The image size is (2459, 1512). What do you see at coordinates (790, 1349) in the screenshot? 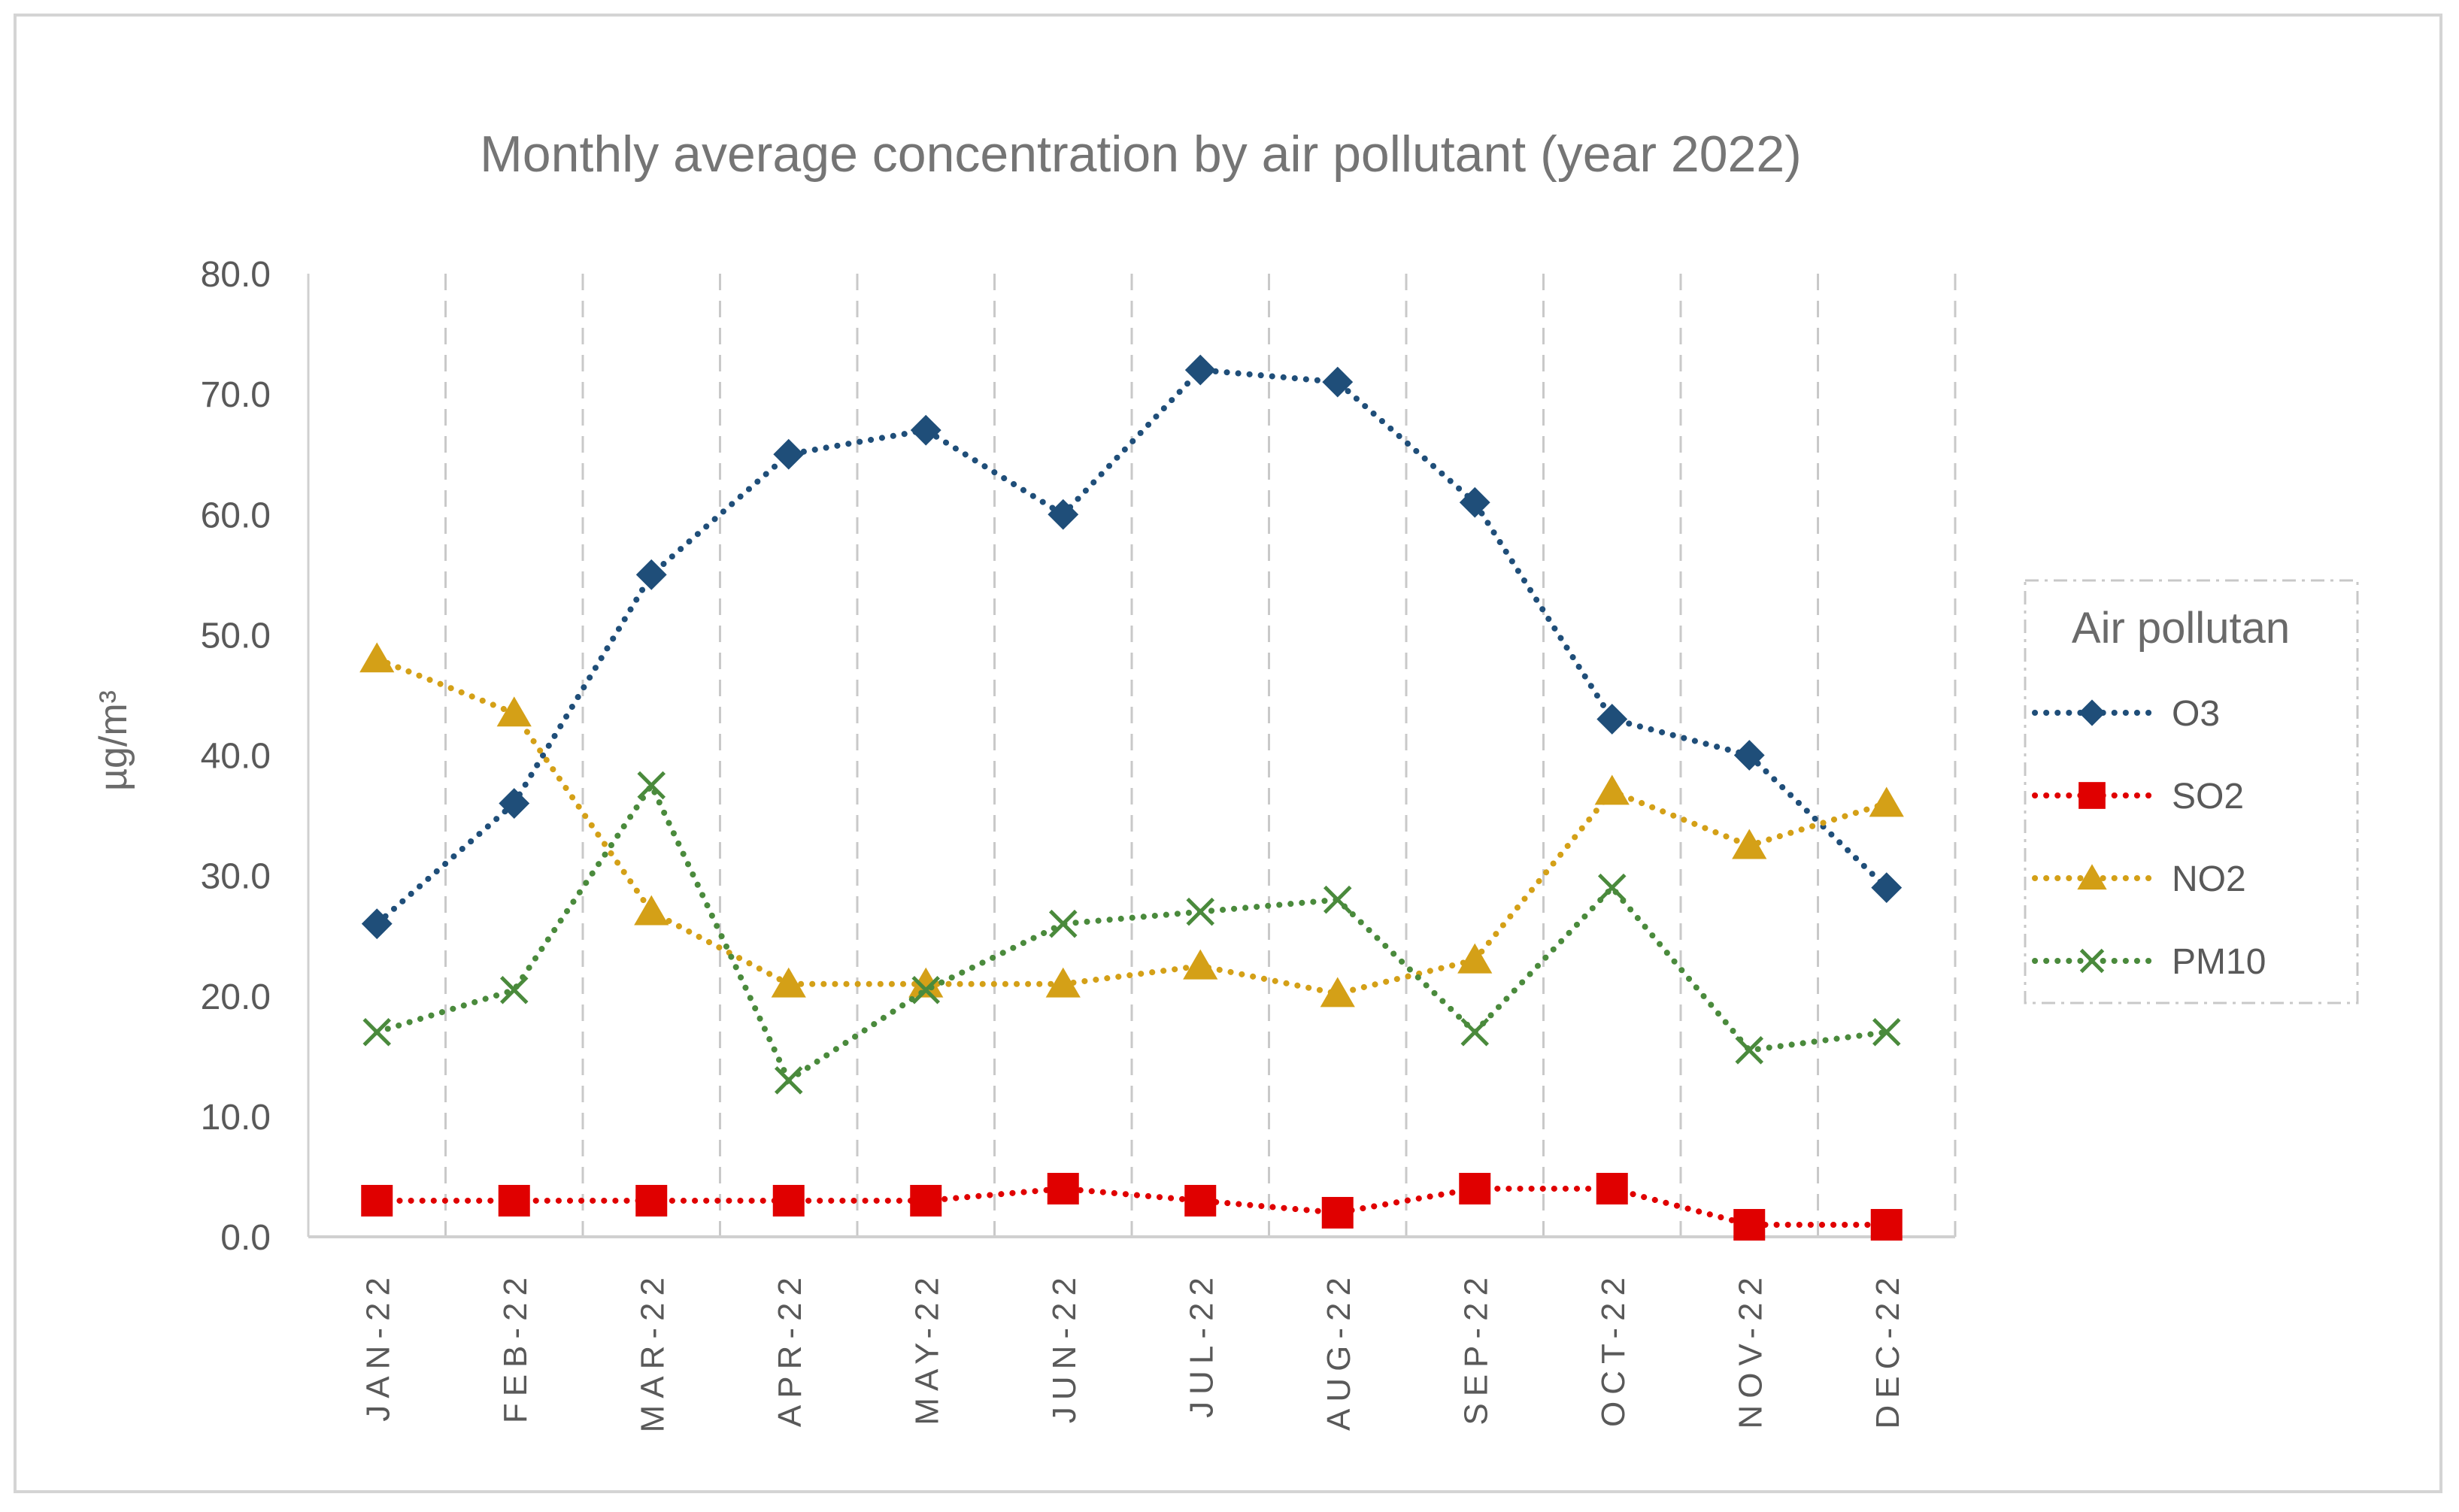
I see `x-tick-label: APR-22` at bounding box center [790, 1349].